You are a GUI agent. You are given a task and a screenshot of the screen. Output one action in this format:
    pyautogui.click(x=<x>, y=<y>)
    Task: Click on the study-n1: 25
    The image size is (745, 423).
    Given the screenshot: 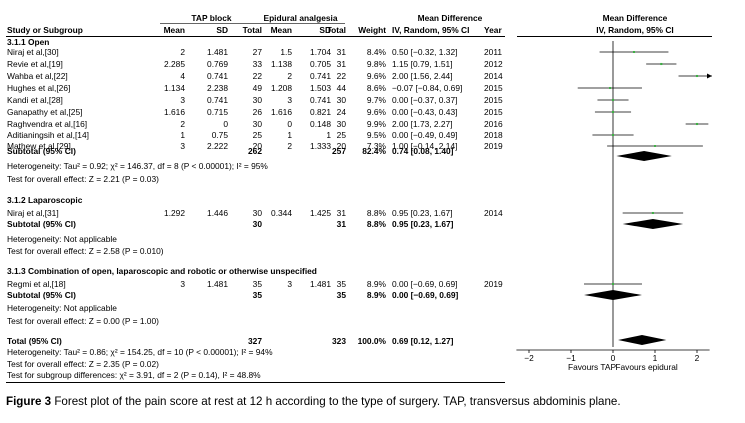 What is the action you would take?
    pyautogui.click(x=257, y=135)
    